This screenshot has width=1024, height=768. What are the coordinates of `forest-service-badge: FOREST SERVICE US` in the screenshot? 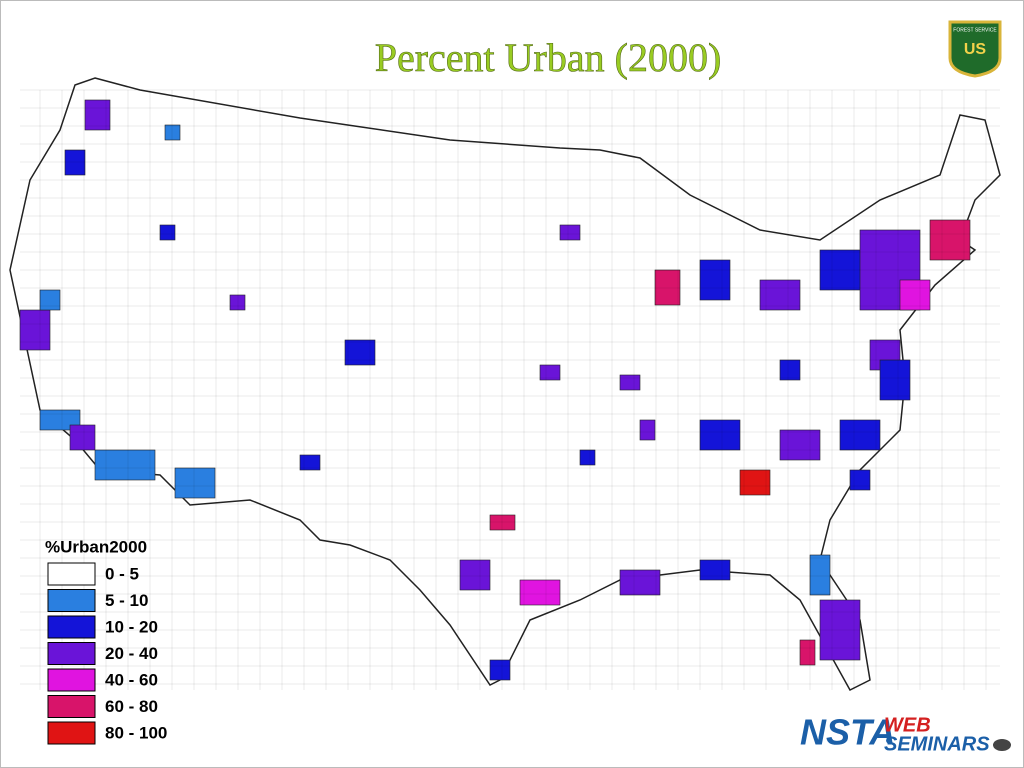 It's located at (975, 49).